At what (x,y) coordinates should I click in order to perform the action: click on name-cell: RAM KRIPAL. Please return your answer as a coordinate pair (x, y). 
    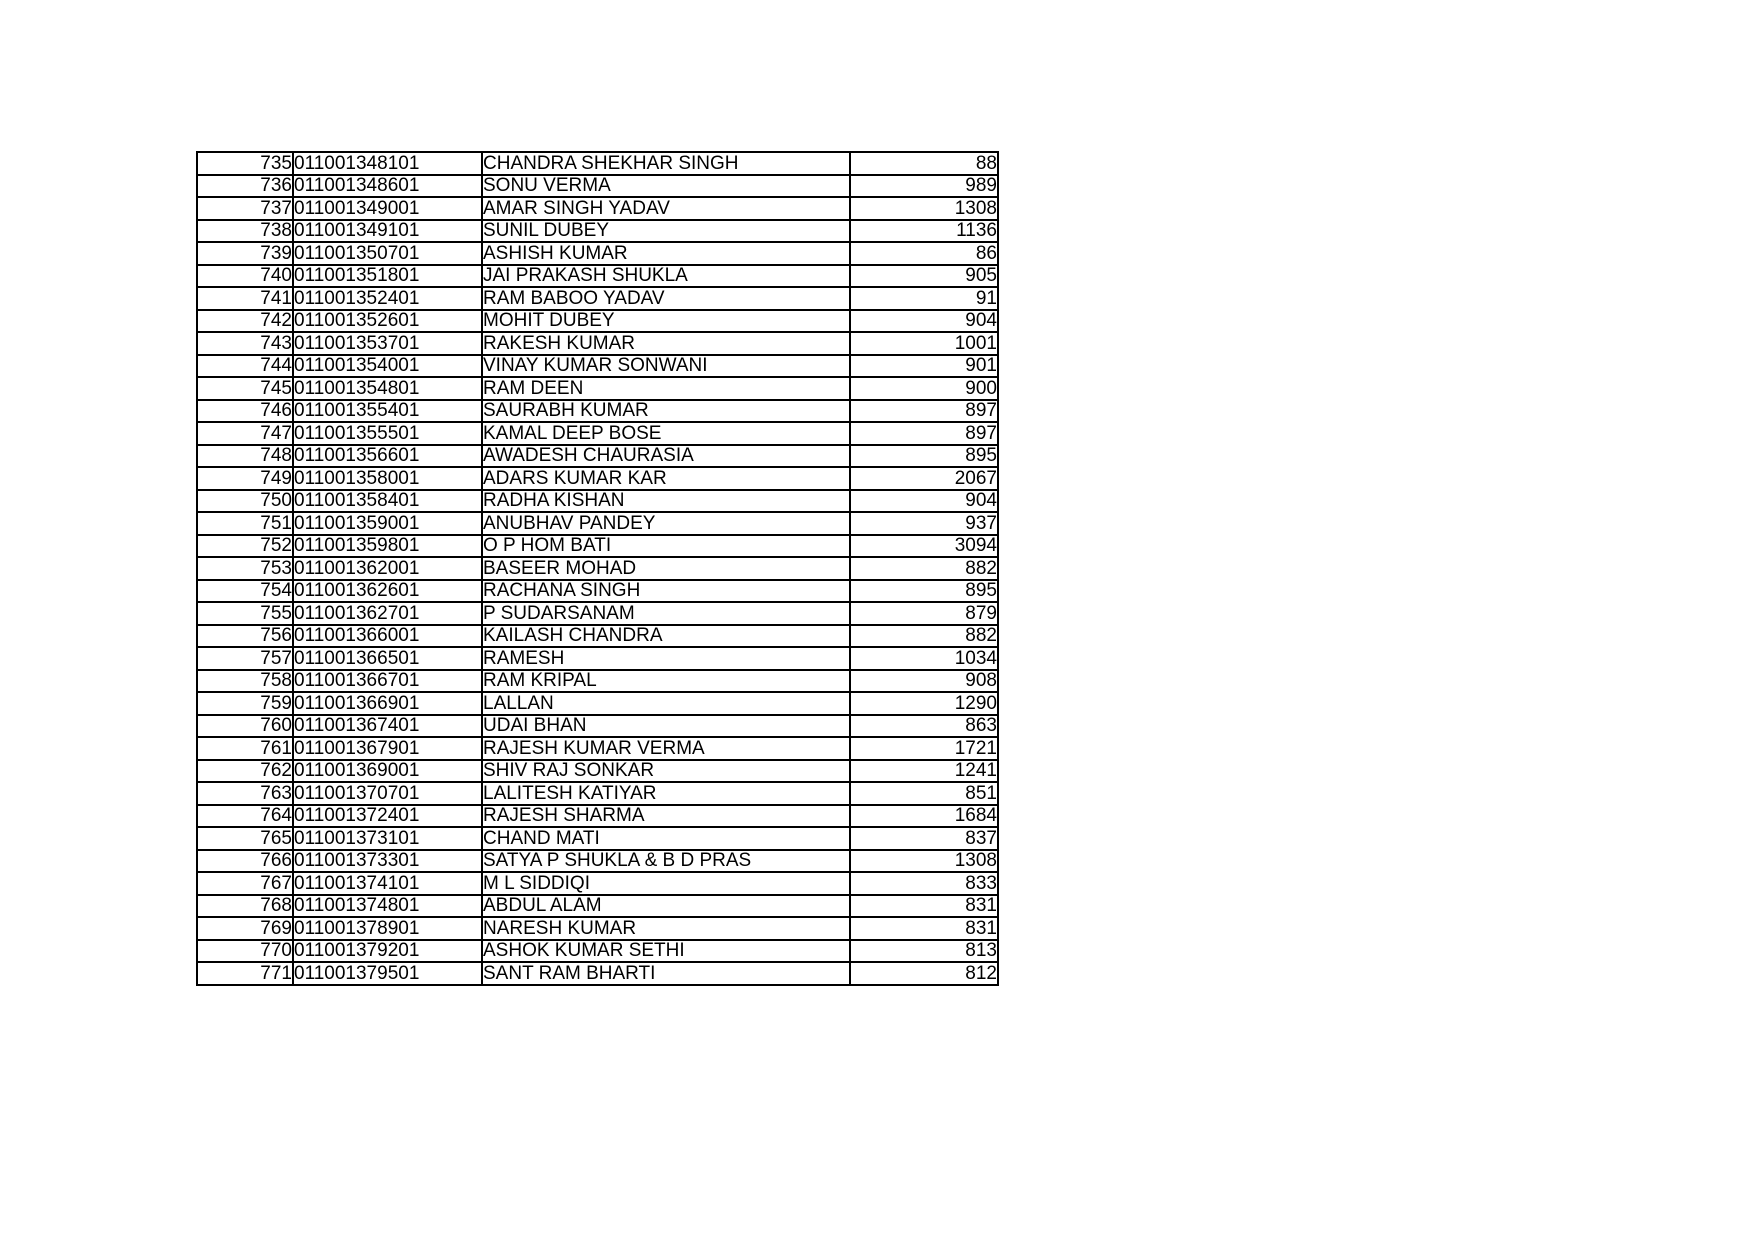
    Looking at the image, I should click on (666, 680).